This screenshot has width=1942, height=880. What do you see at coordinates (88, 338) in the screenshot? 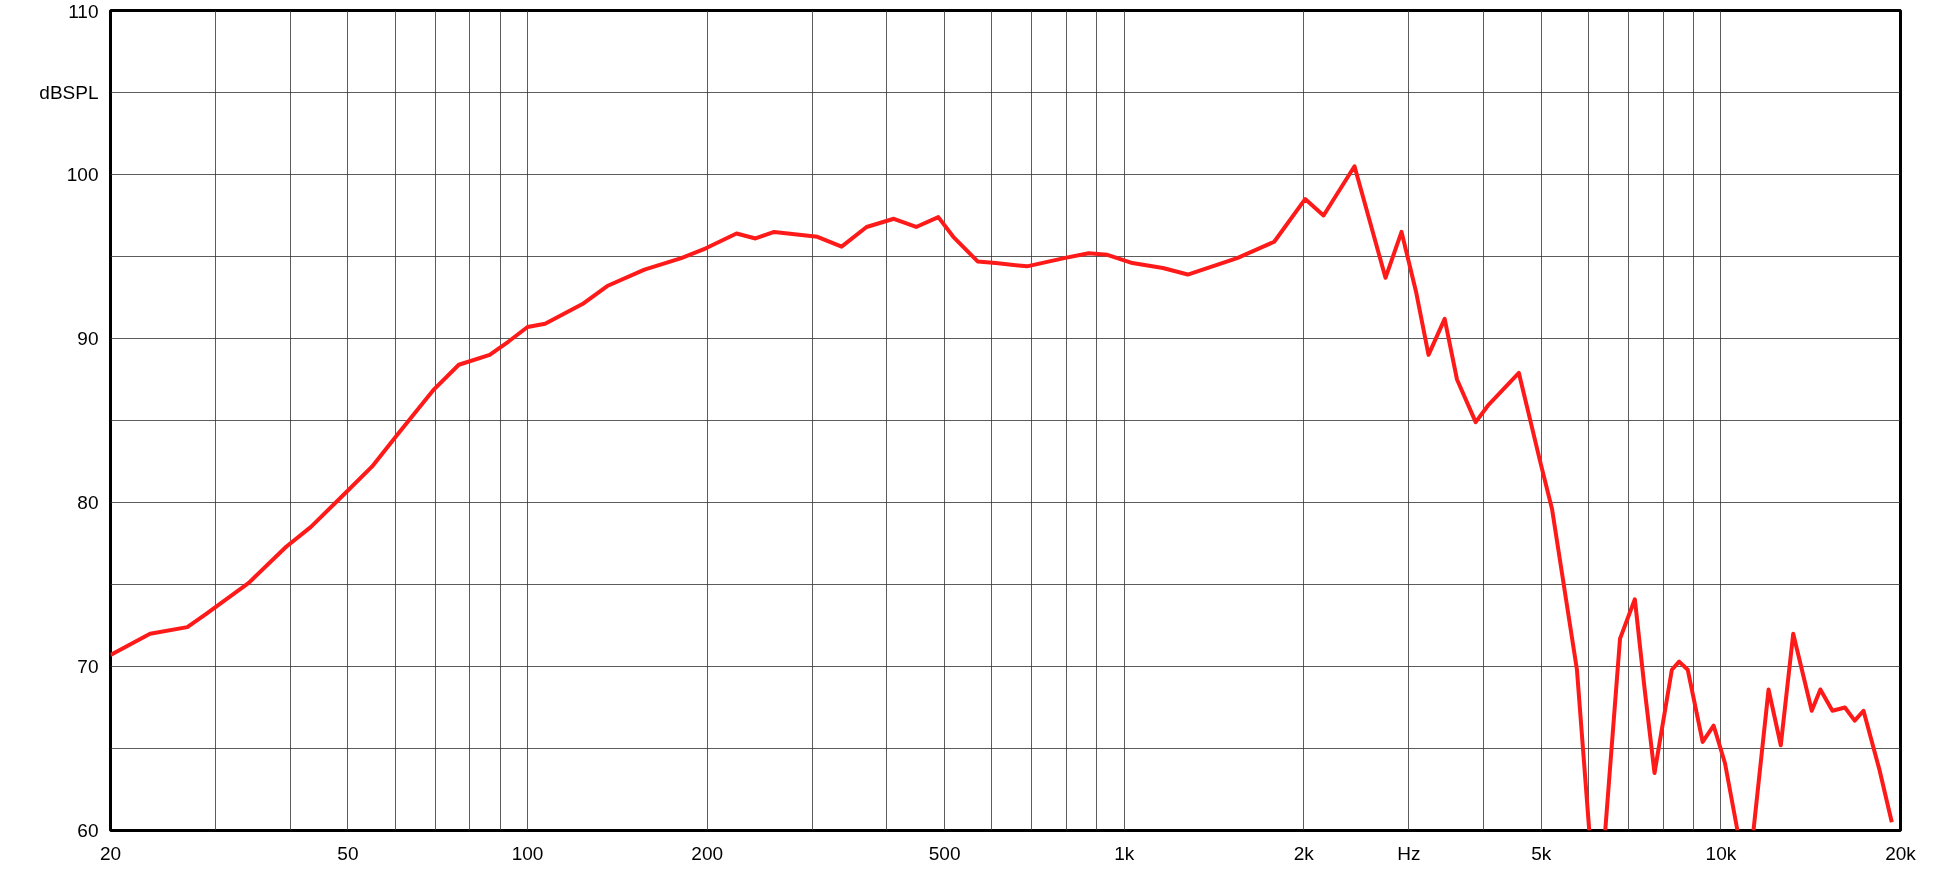
I see `y-tick-label: 90` at bounding box center [88, 338].